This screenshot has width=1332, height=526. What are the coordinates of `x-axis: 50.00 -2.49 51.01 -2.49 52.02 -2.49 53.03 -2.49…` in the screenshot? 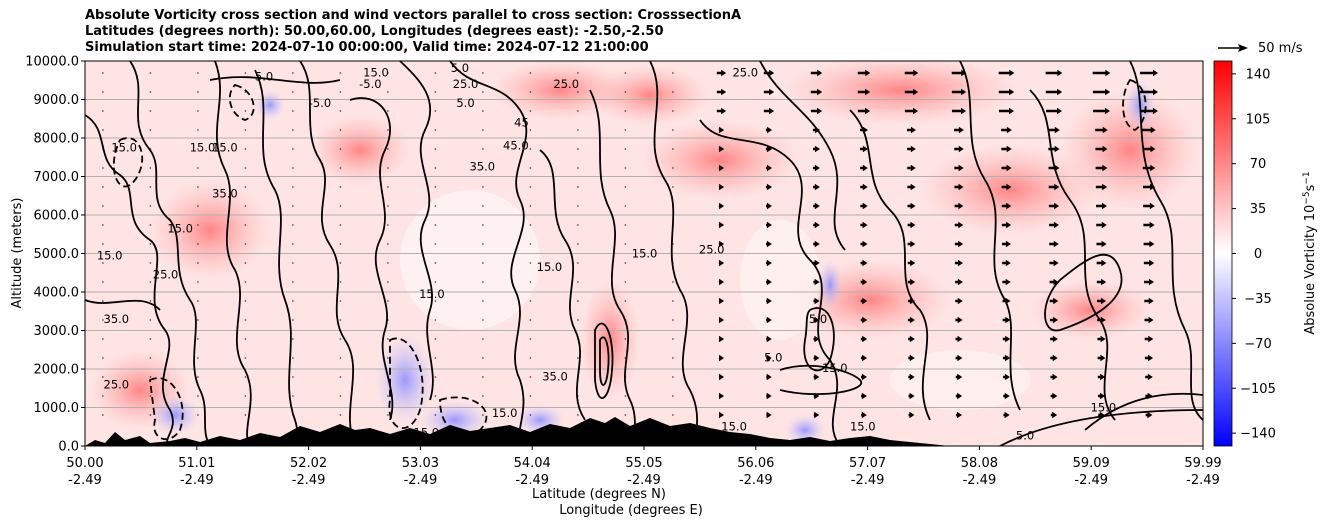 It's located at (644, 467).